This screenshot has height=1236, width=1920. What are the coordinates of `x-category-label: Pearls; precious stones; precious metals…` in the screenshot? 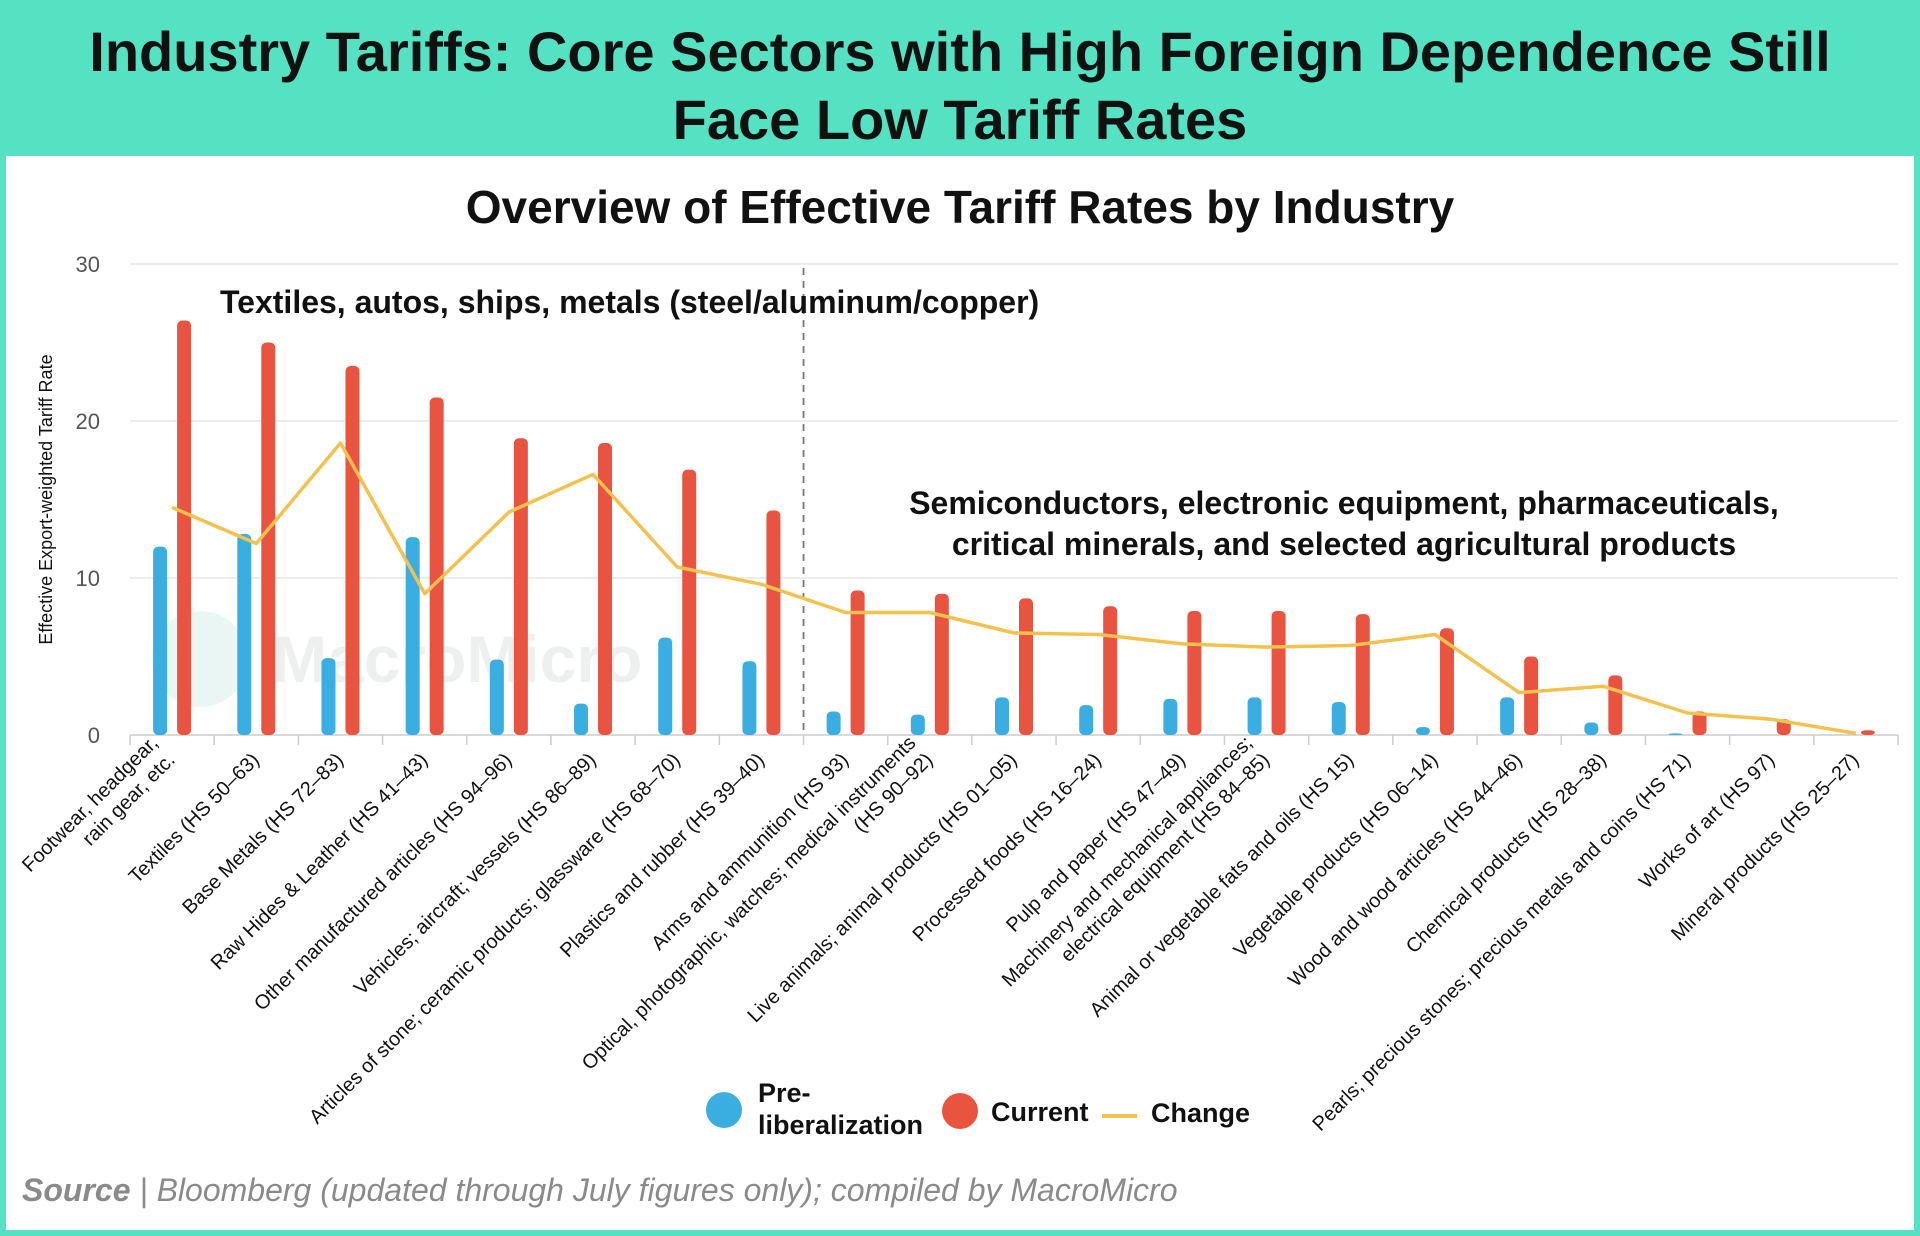 It's located at (1501, 942).